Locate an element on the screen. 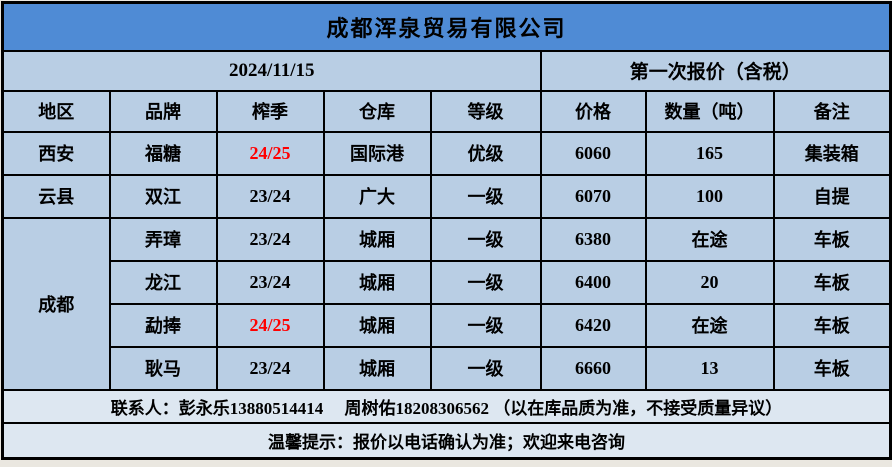 This screenshot has width=892, height=467. brand-cell: 勐捧 is located at coordinates (163, 325).